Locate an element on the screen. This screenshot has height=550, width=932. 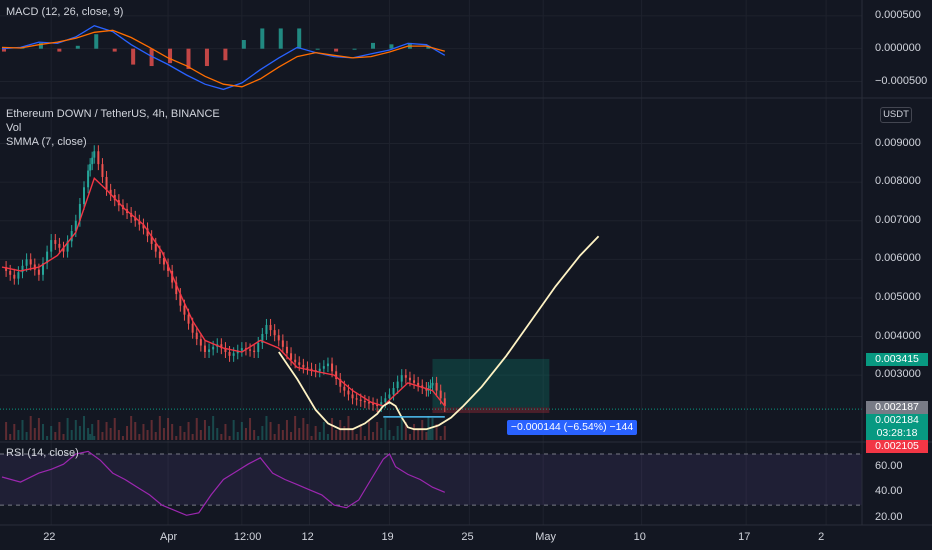
macd-title: MACD (12, 26, close, 9) is located at coordinates (65, 12).